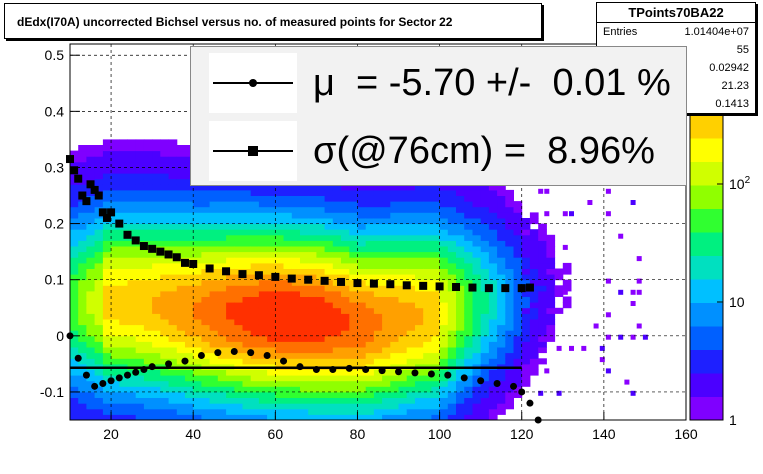 Image resolution: width=763 pixels, height=474 pixels. I want to click on stats-row: 21.23, so click(676, 86).